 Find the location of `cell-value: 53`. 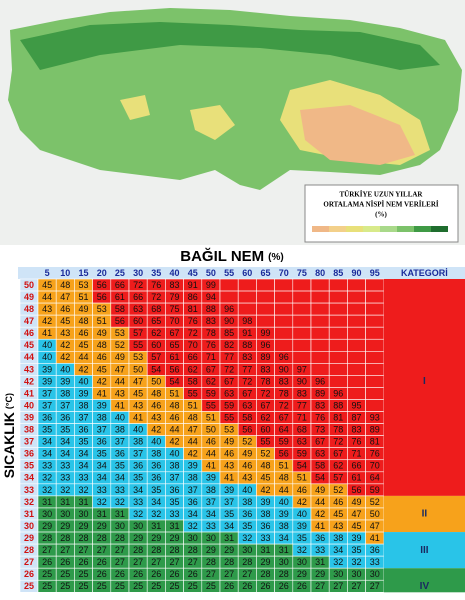

cell-value: 53 is located at coordinates (102, 309).